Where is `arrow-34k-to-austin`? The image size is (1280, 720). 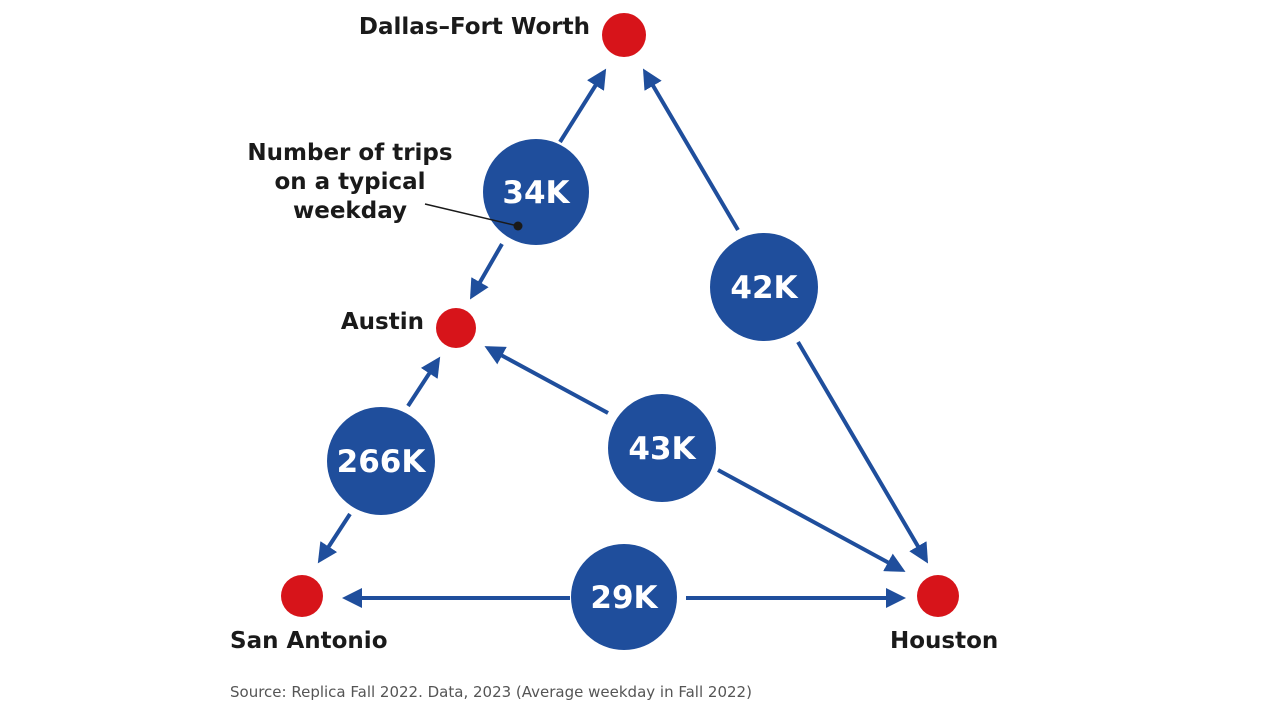 arrow-34k-to-austin is located at coordinates (487, 271).